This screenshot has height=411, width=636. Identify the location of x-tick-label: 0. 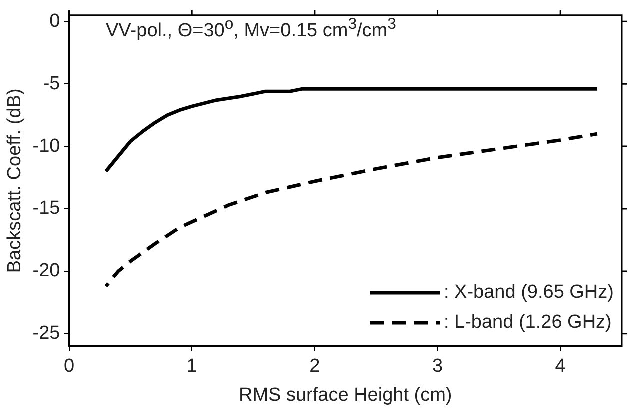
(69, 367).